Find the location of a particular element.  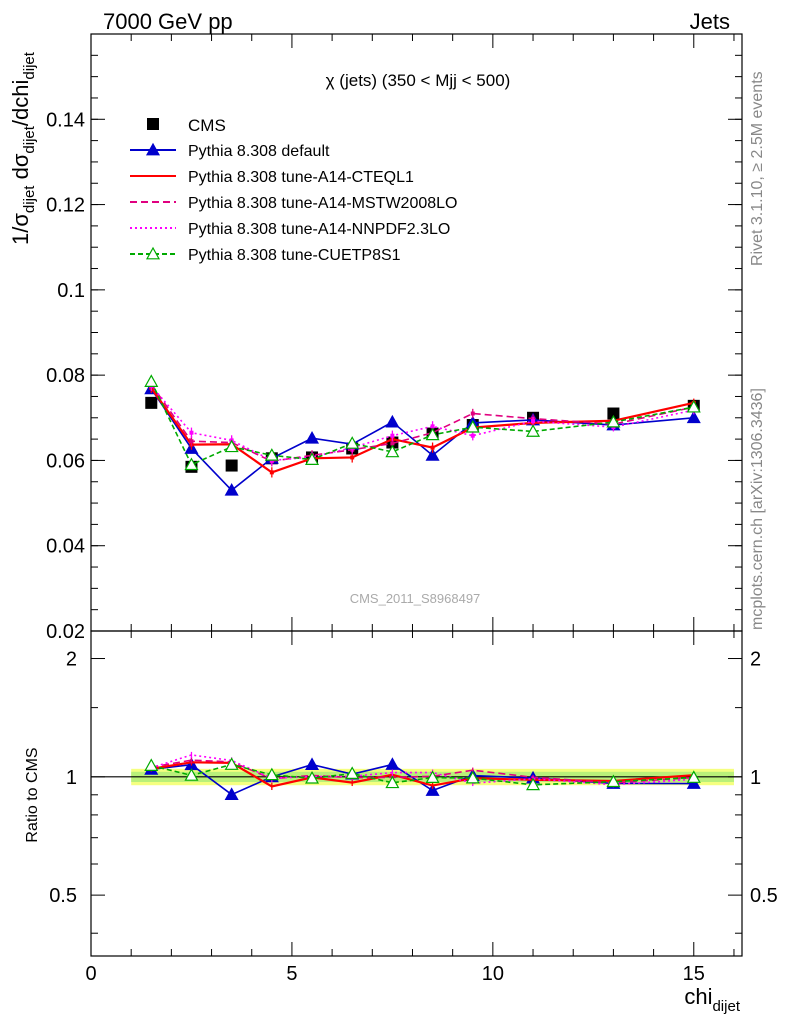

series-5-ratio-line is located at coordinates (422, 774).